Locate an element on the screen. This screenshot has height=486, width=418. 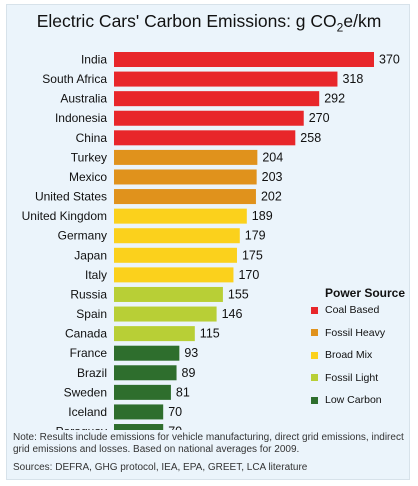
value-label-iceland: 70 is located at coordinates (175, 412).